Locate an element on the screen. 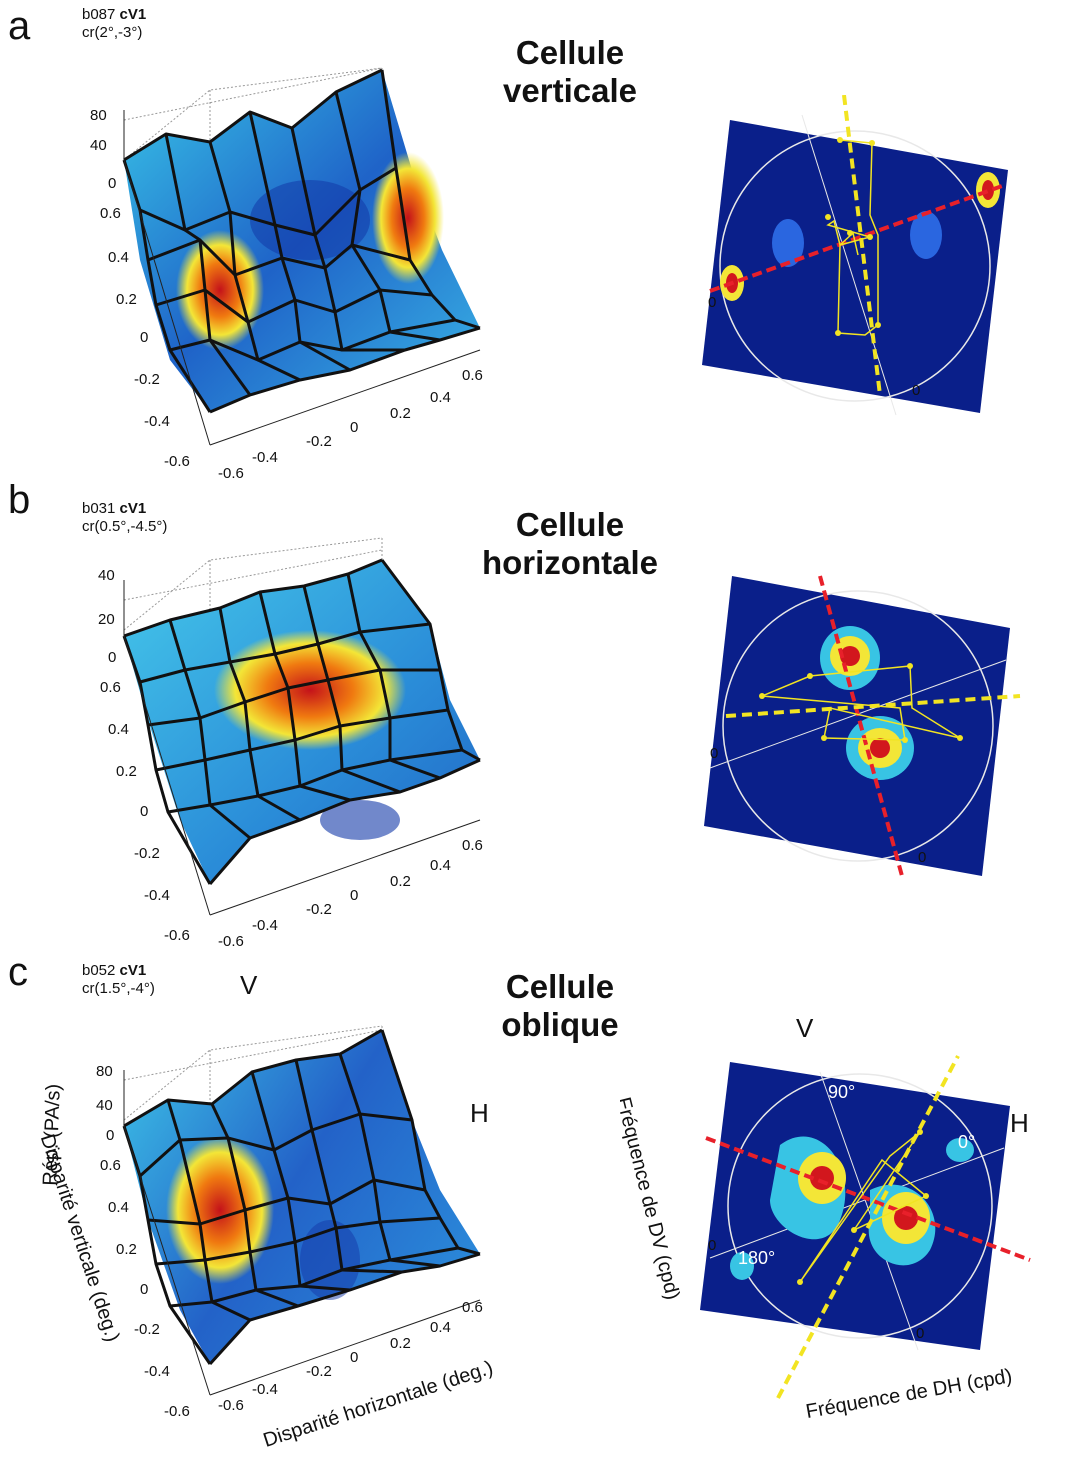 Image resolution: width=1068 pixels, height=1461 pixels. cell-title-b: Cellule horizontale is located at coordinates (570, 544).